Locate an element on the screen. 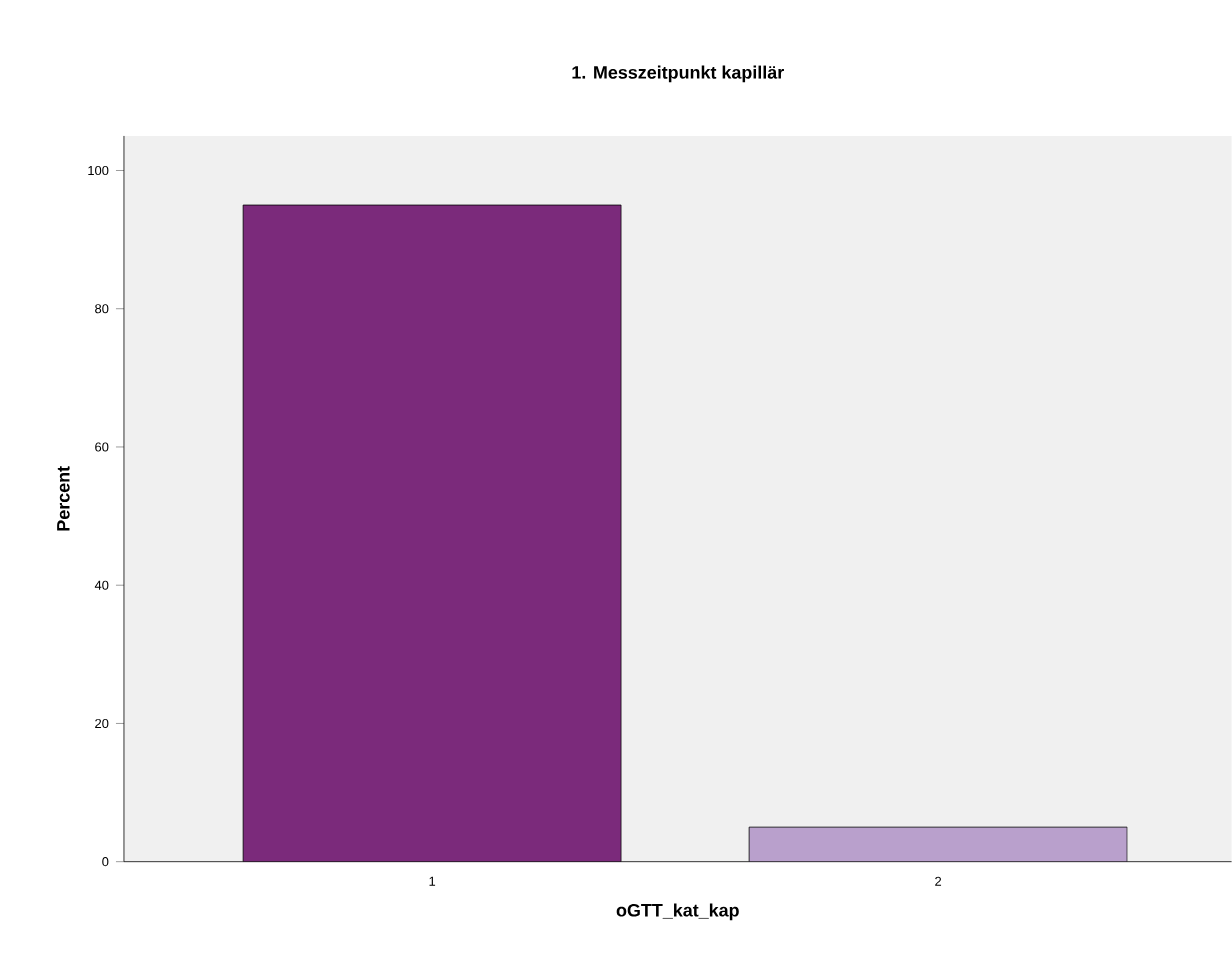  x-axis-title: oGTT_kat_kap is located at coordinates (677, 912).